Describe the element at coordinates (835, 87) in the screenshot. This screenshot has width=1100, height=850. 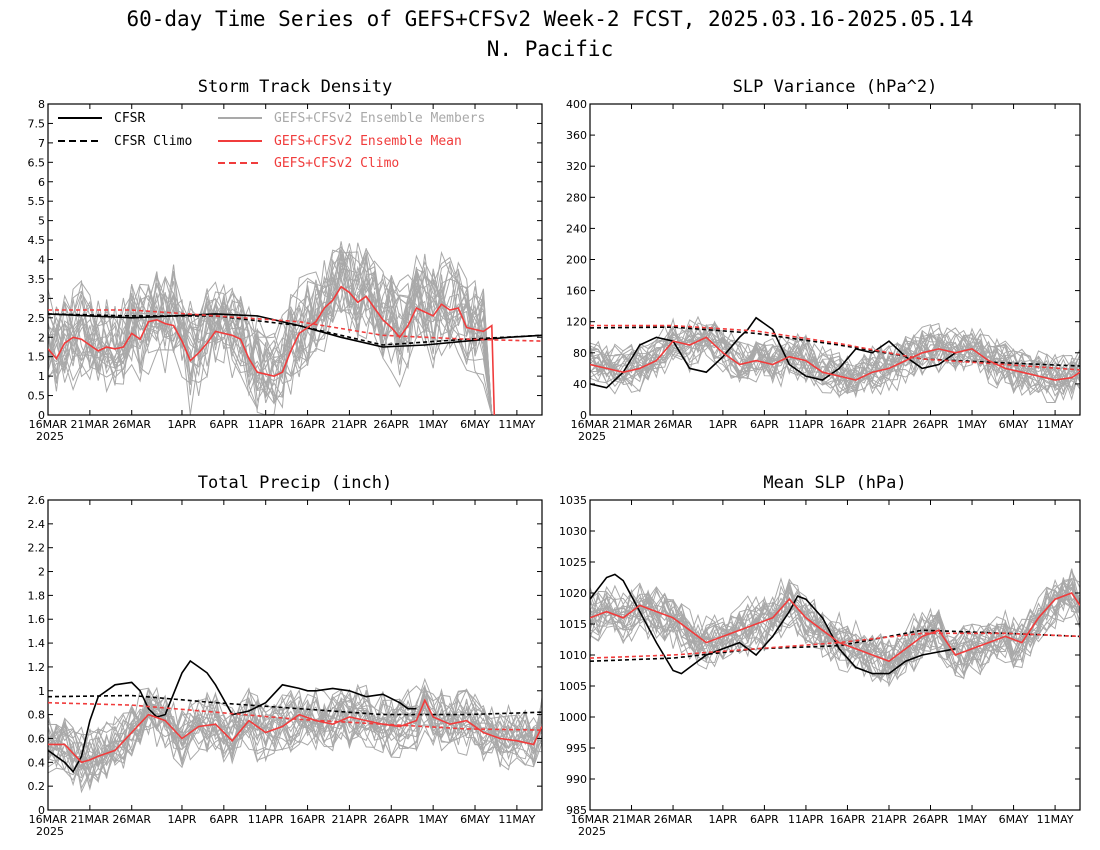
I see `panel-title: SLP Variance (hPa^2)` at that location.